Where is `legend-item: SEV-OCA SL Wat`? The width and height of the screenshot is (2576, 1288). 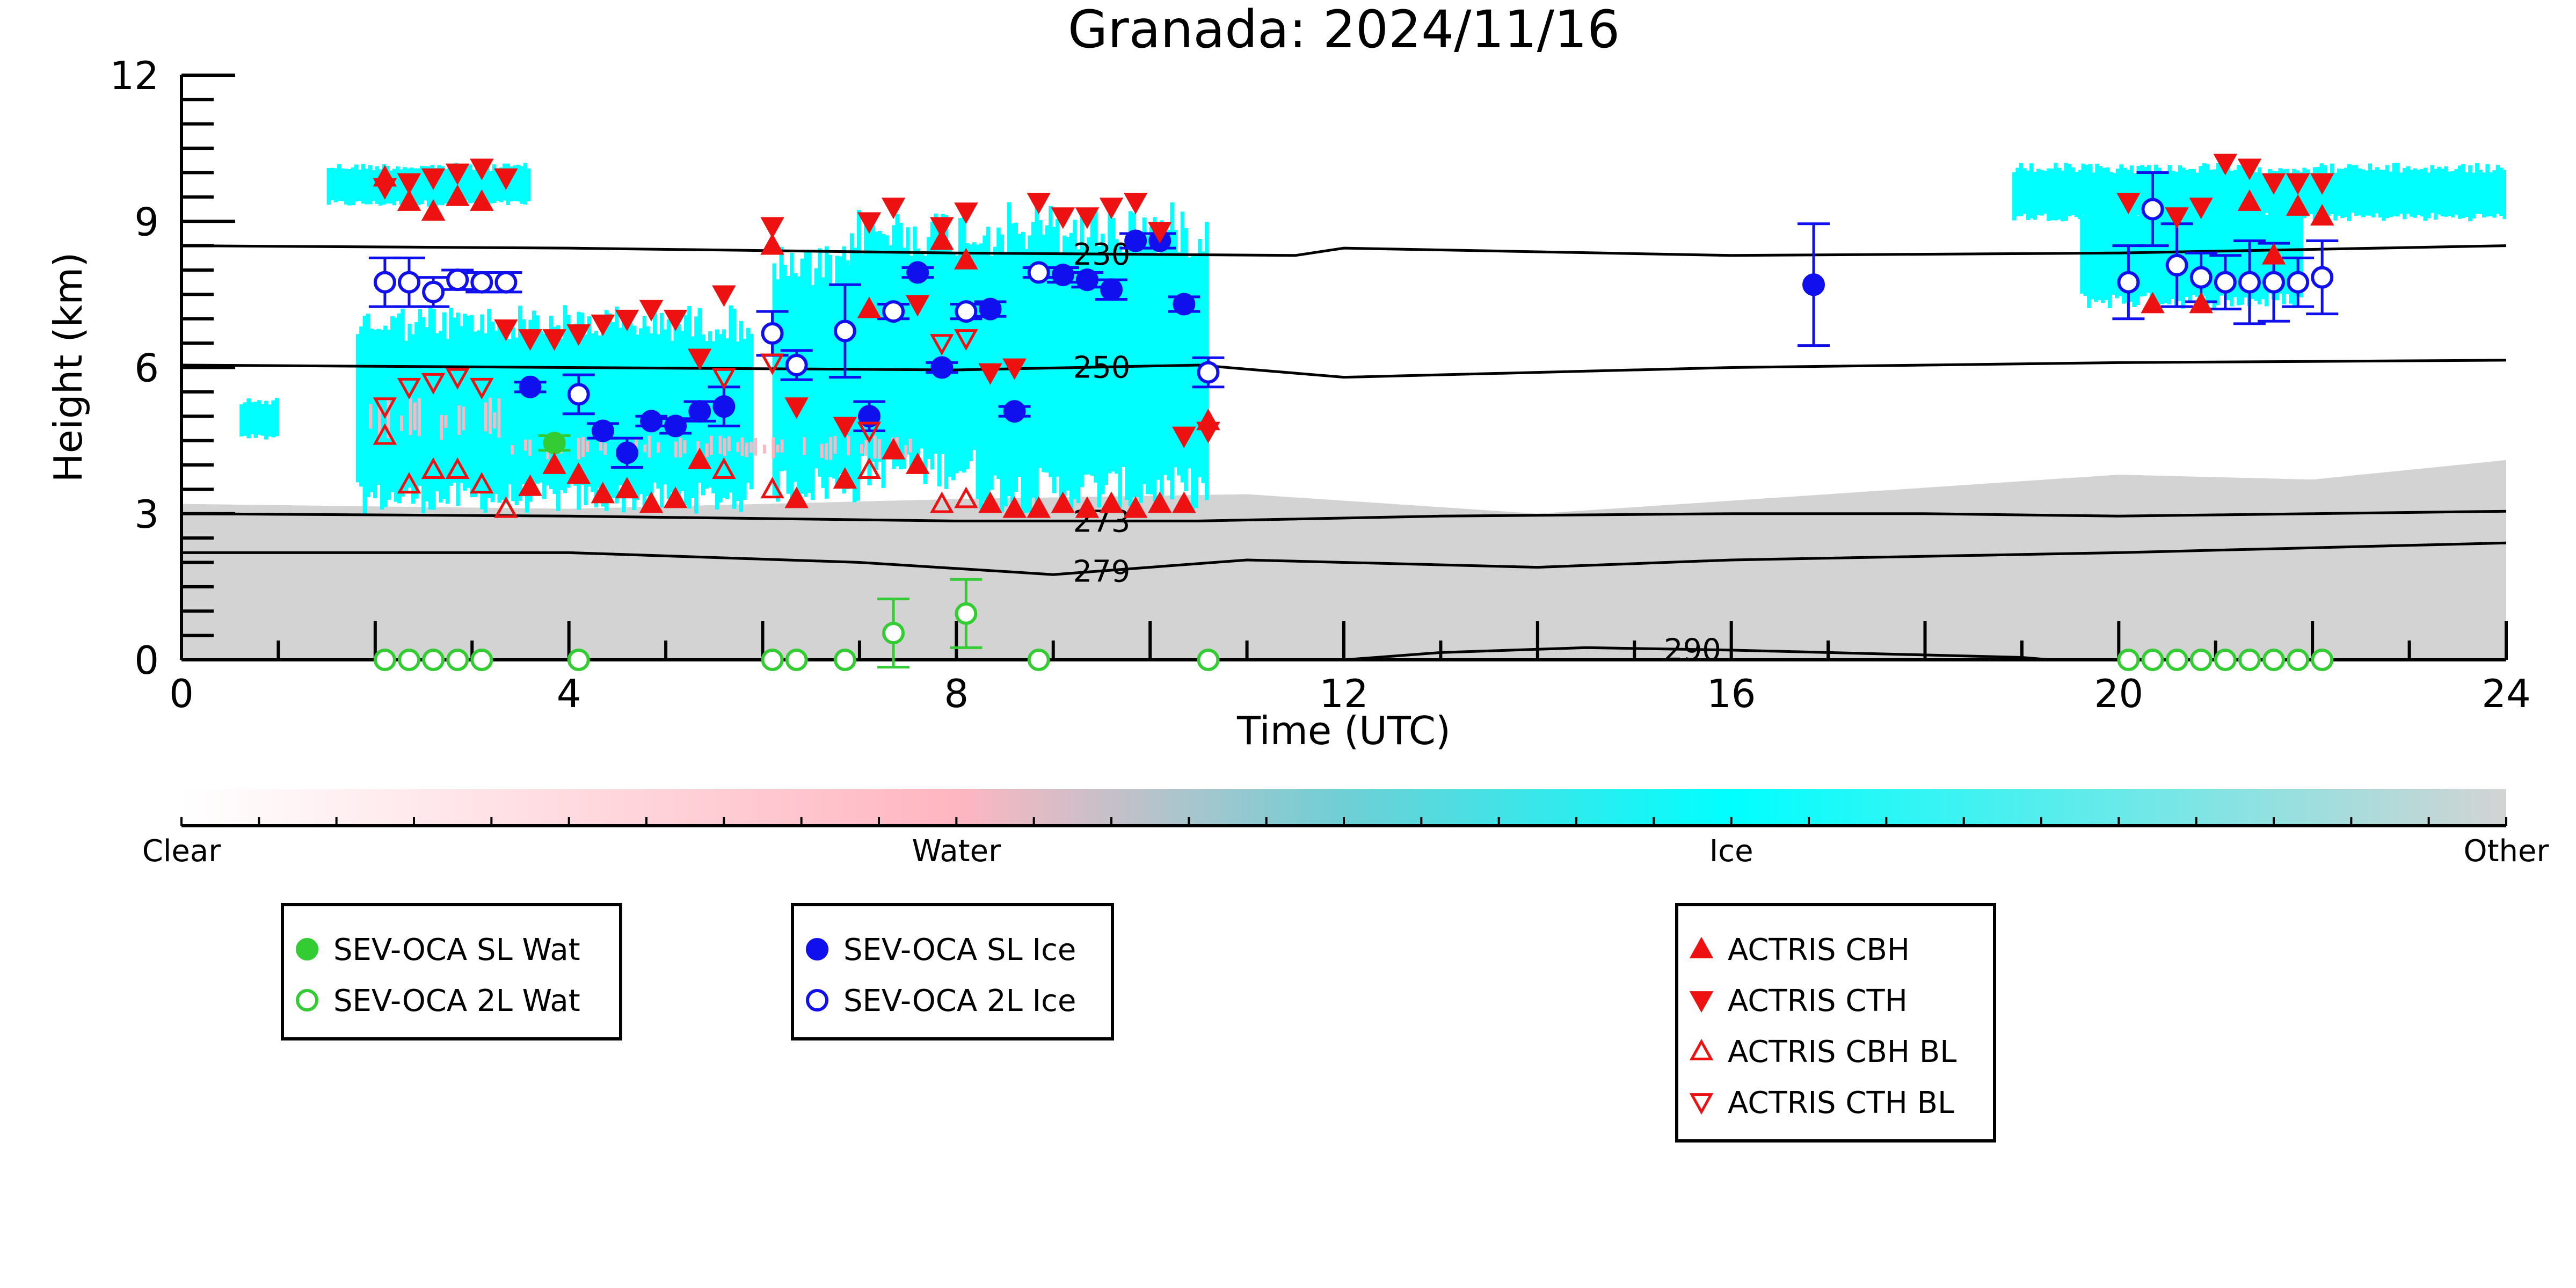
legend-item: SEV-OCA SL Wat is located at coordinates (438, 950).